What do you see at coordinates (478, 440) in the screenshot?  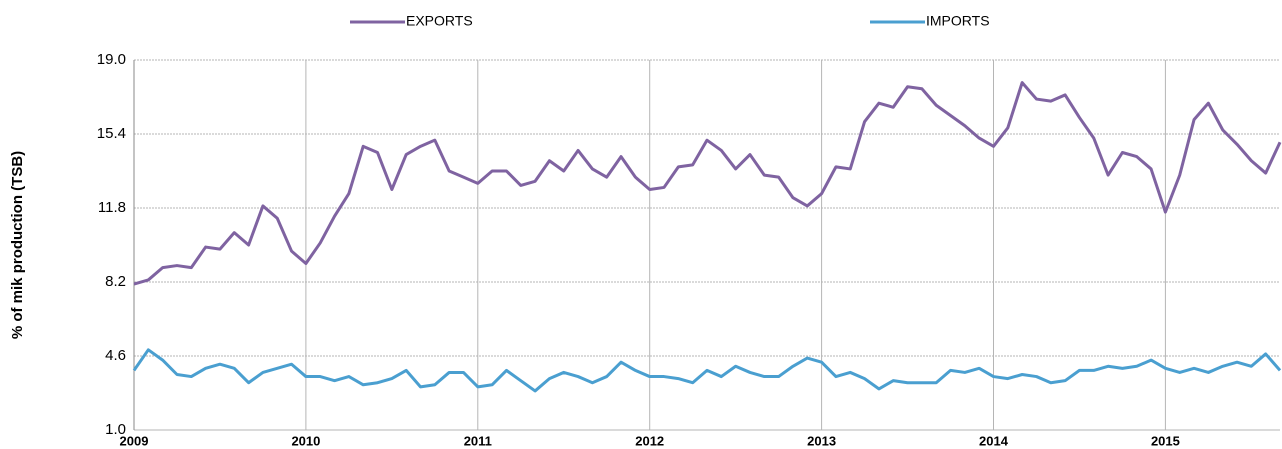 I see `x-tick-label: 2011` at bounding box center [478, 440].